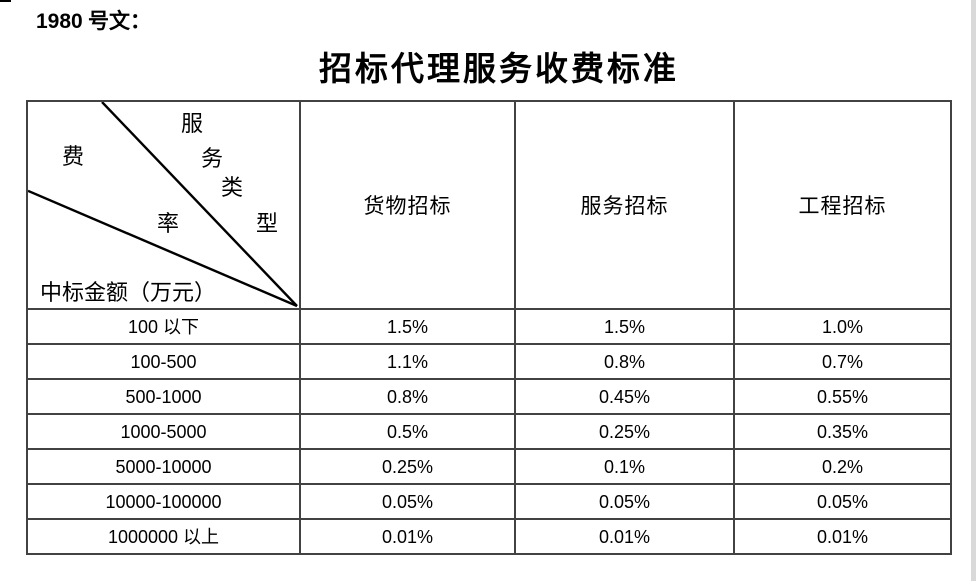 The image size is (976, 581). I want to click on table-row: 10000-100000 0.05% 0.05% 0.05%, so click(489, 501).